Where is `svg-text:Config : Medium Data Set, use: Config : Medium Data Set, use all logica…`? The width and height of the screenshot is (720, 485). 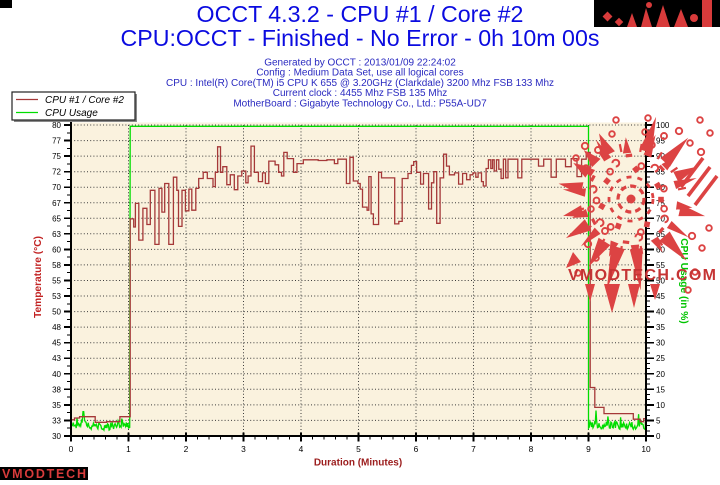
svg-text:Config : Medium Data Set, use: Config : Medium Data Set, use all logica… is located at coordinates (359, 73).